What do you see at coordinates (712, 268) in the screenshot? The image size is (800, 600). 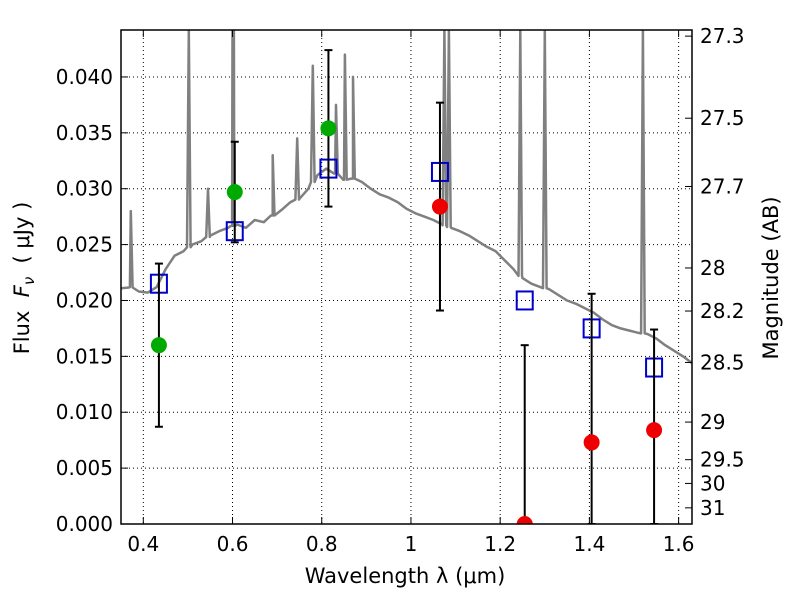 I see `mag-tick-label: 28` at bounding box center [712, 268].